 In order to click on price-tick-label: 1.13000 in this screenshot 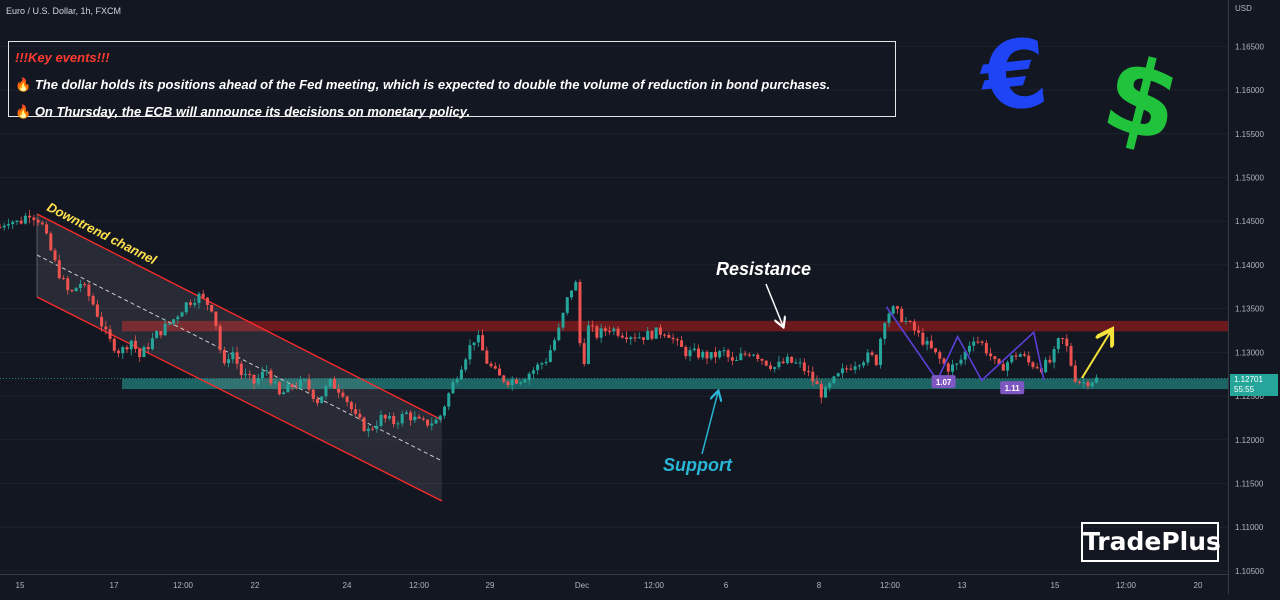, I will do `click(1249, 352)`.